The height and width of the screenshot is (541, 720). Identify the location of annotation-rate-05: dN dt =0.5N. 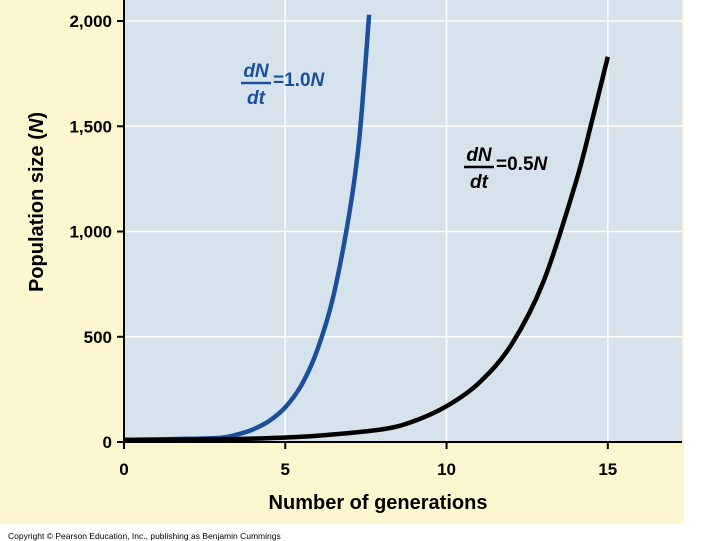
(506, 169).